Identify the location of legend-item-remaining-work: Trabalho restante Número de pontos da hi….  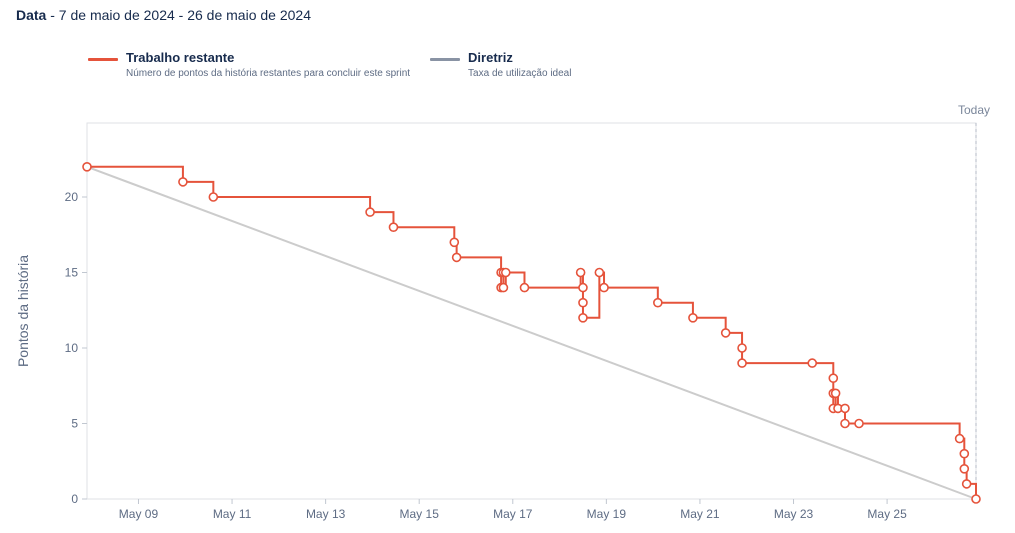
(249, 64).